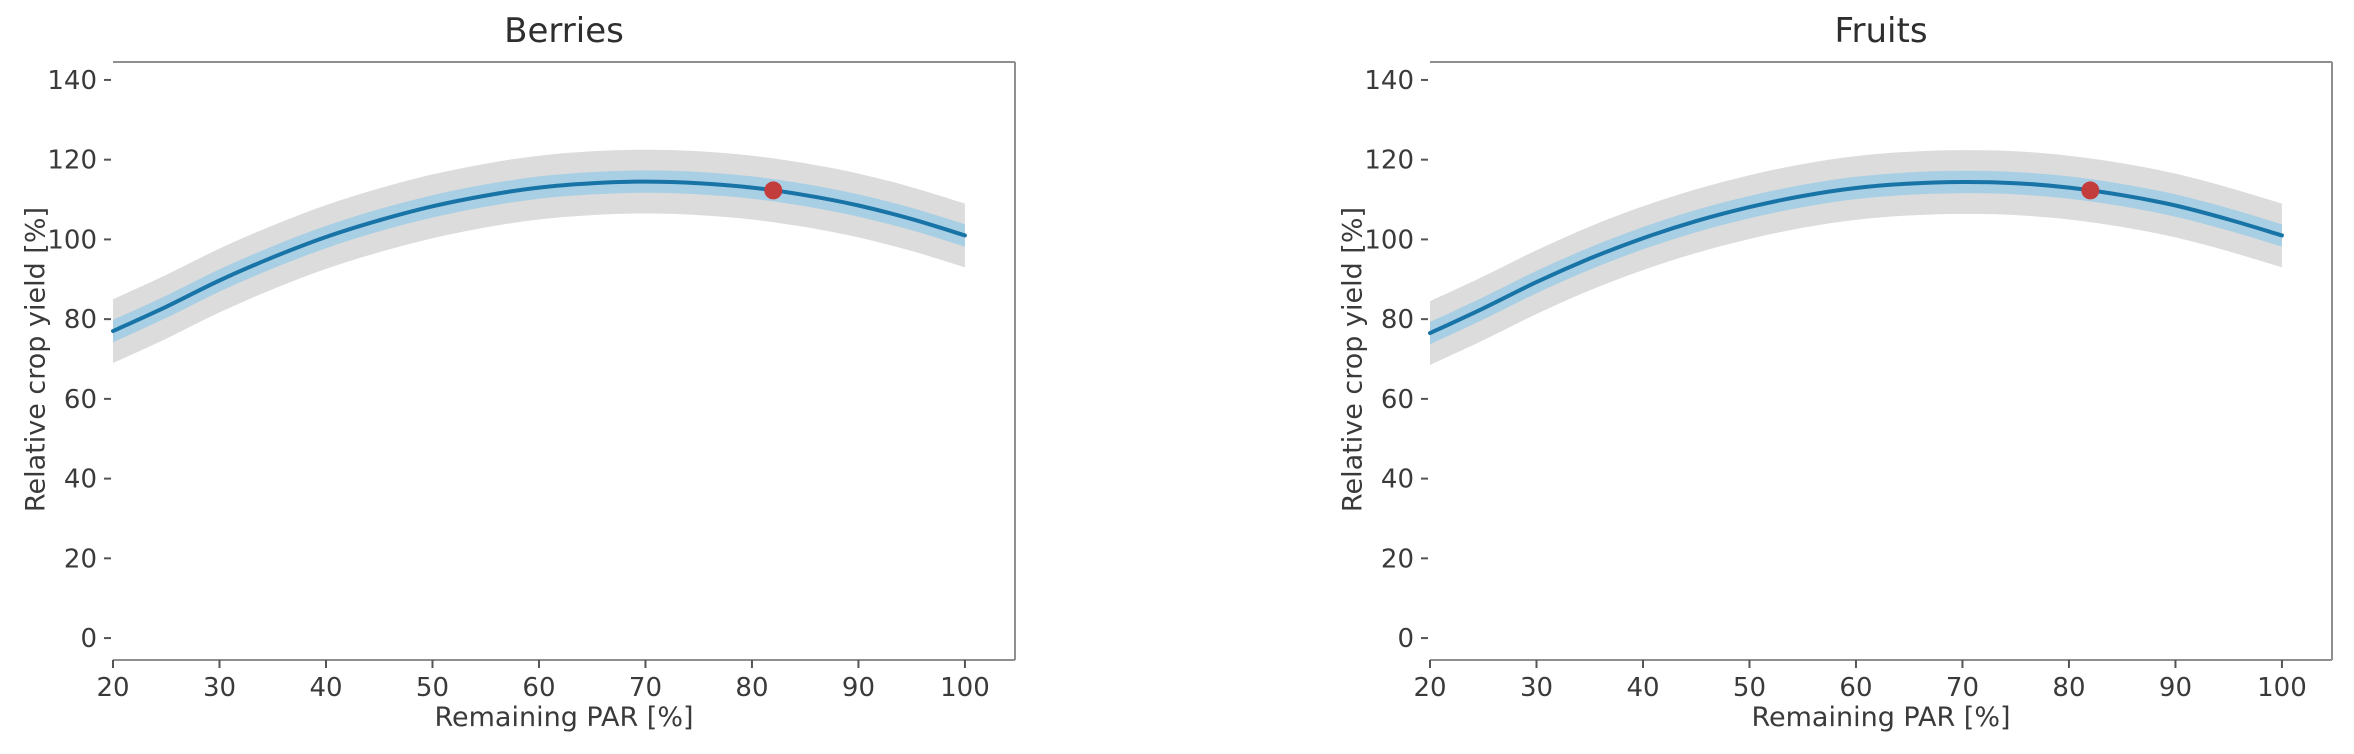  I want to click on y-axis-label-fruits: Relative crop yield [%], so click(1353, 359).